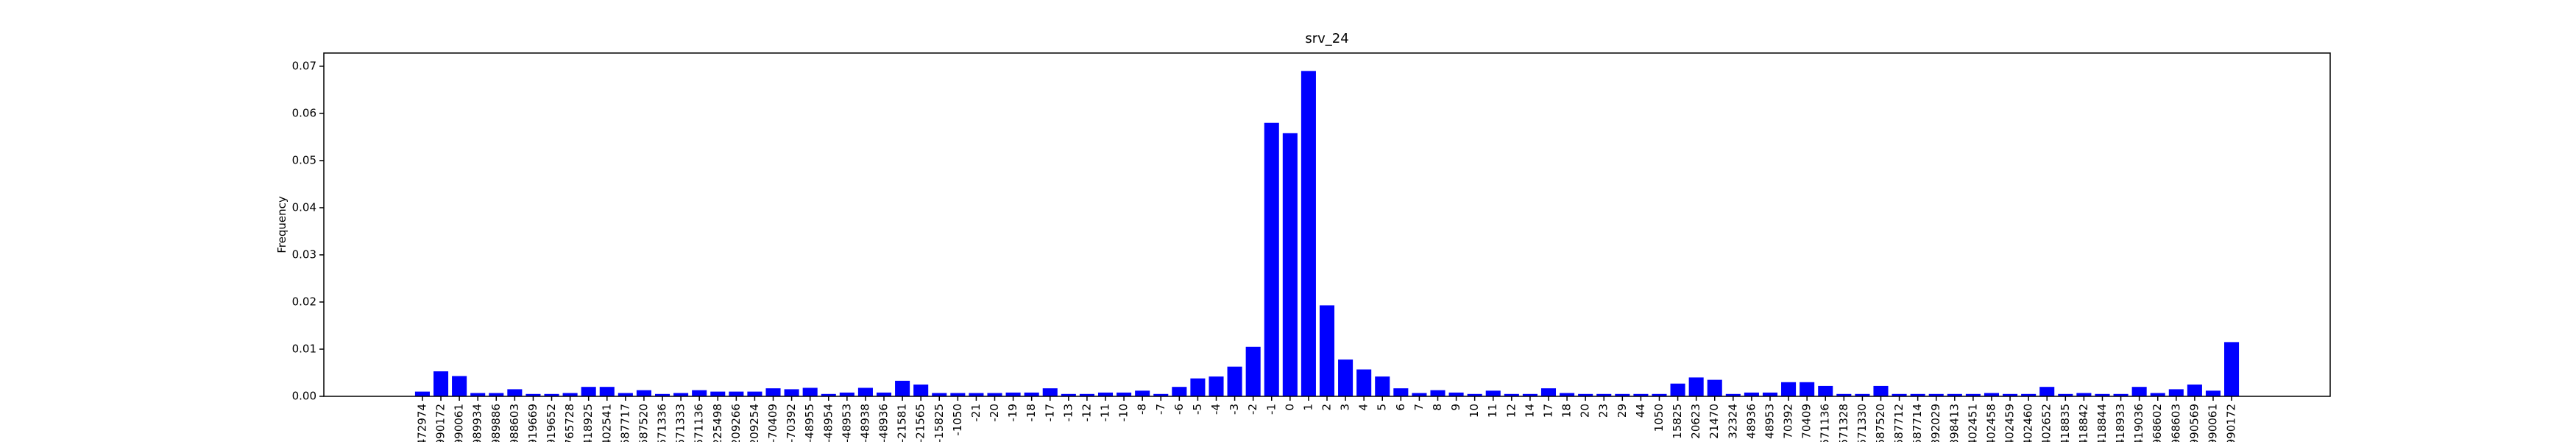  What do you see at coordinates (1936, 423) in the screenshot?
I see `x-tick-label: 392029` at bounding box center [1936, 423].